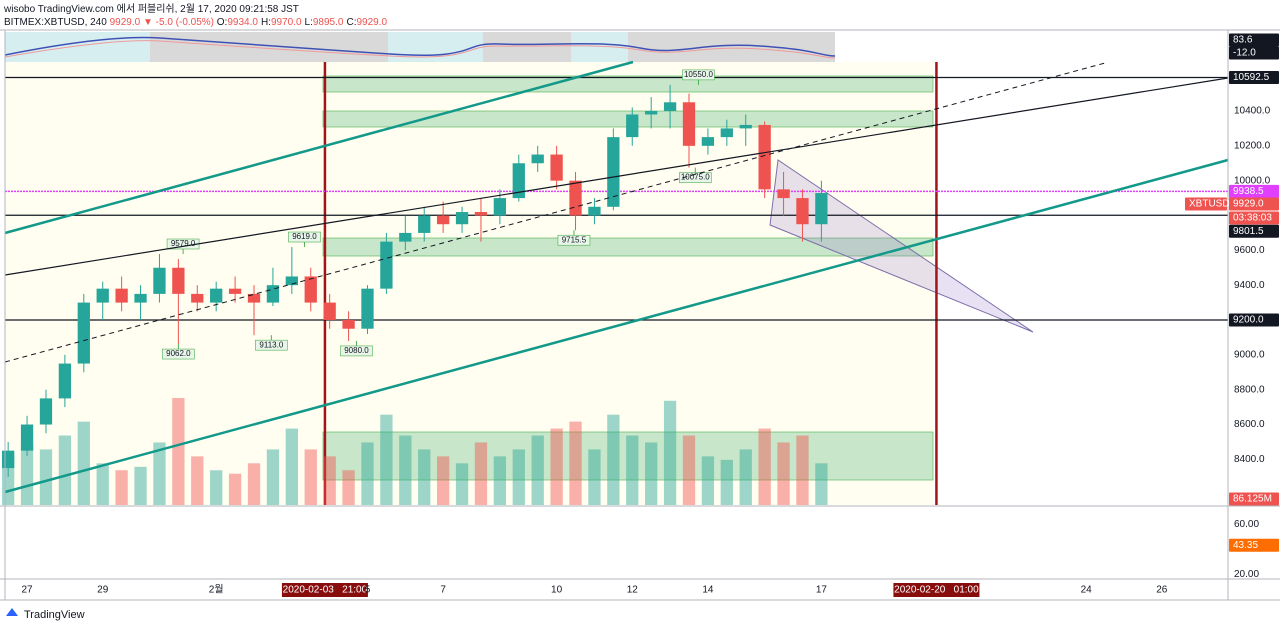 Image resolution: width=1280 pixels, height=629 pixels. What do you see at coordinates (242, 22) in the screenshot?
I see `ohlc-value: 9934.0` at bounding box center [242, 22].